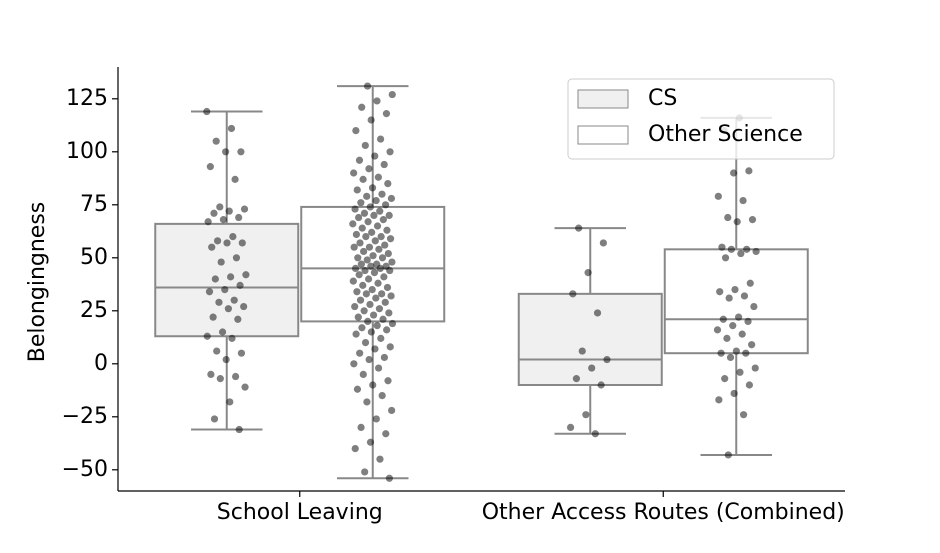 This screenshot has width=940, height=553. I want to click on box, so click(736, 301).